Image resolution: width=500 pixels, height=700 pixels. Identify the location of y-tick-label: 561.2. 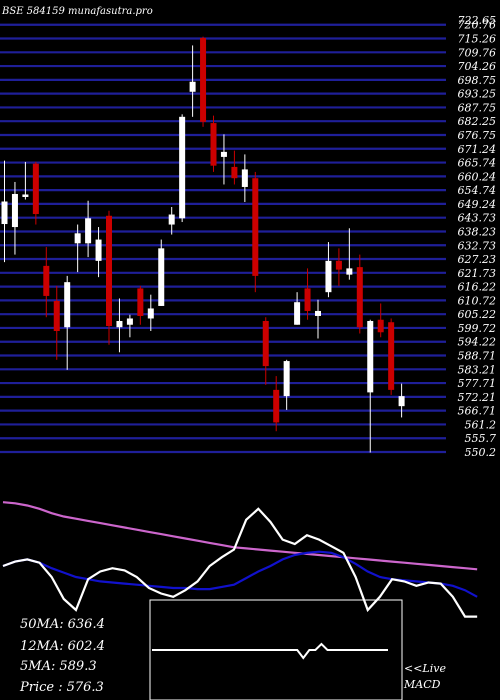
(481, 424).